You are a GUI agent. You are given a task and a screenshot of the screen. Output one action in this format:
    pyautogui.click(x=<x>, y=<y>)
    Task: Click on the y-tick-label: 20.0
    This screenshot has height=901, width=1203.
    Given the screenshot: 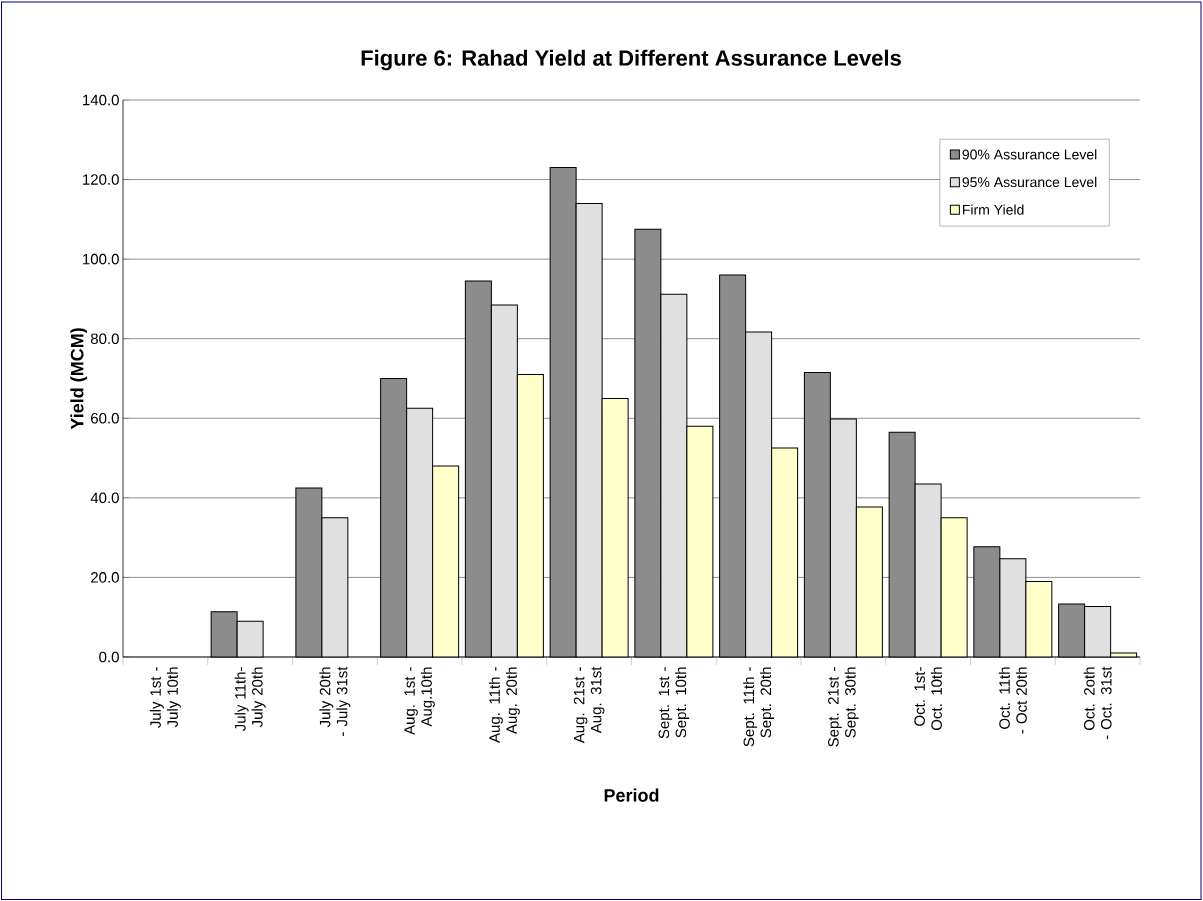 What is the action you would take?
    pyautogui.click(x=105, y=577)
    